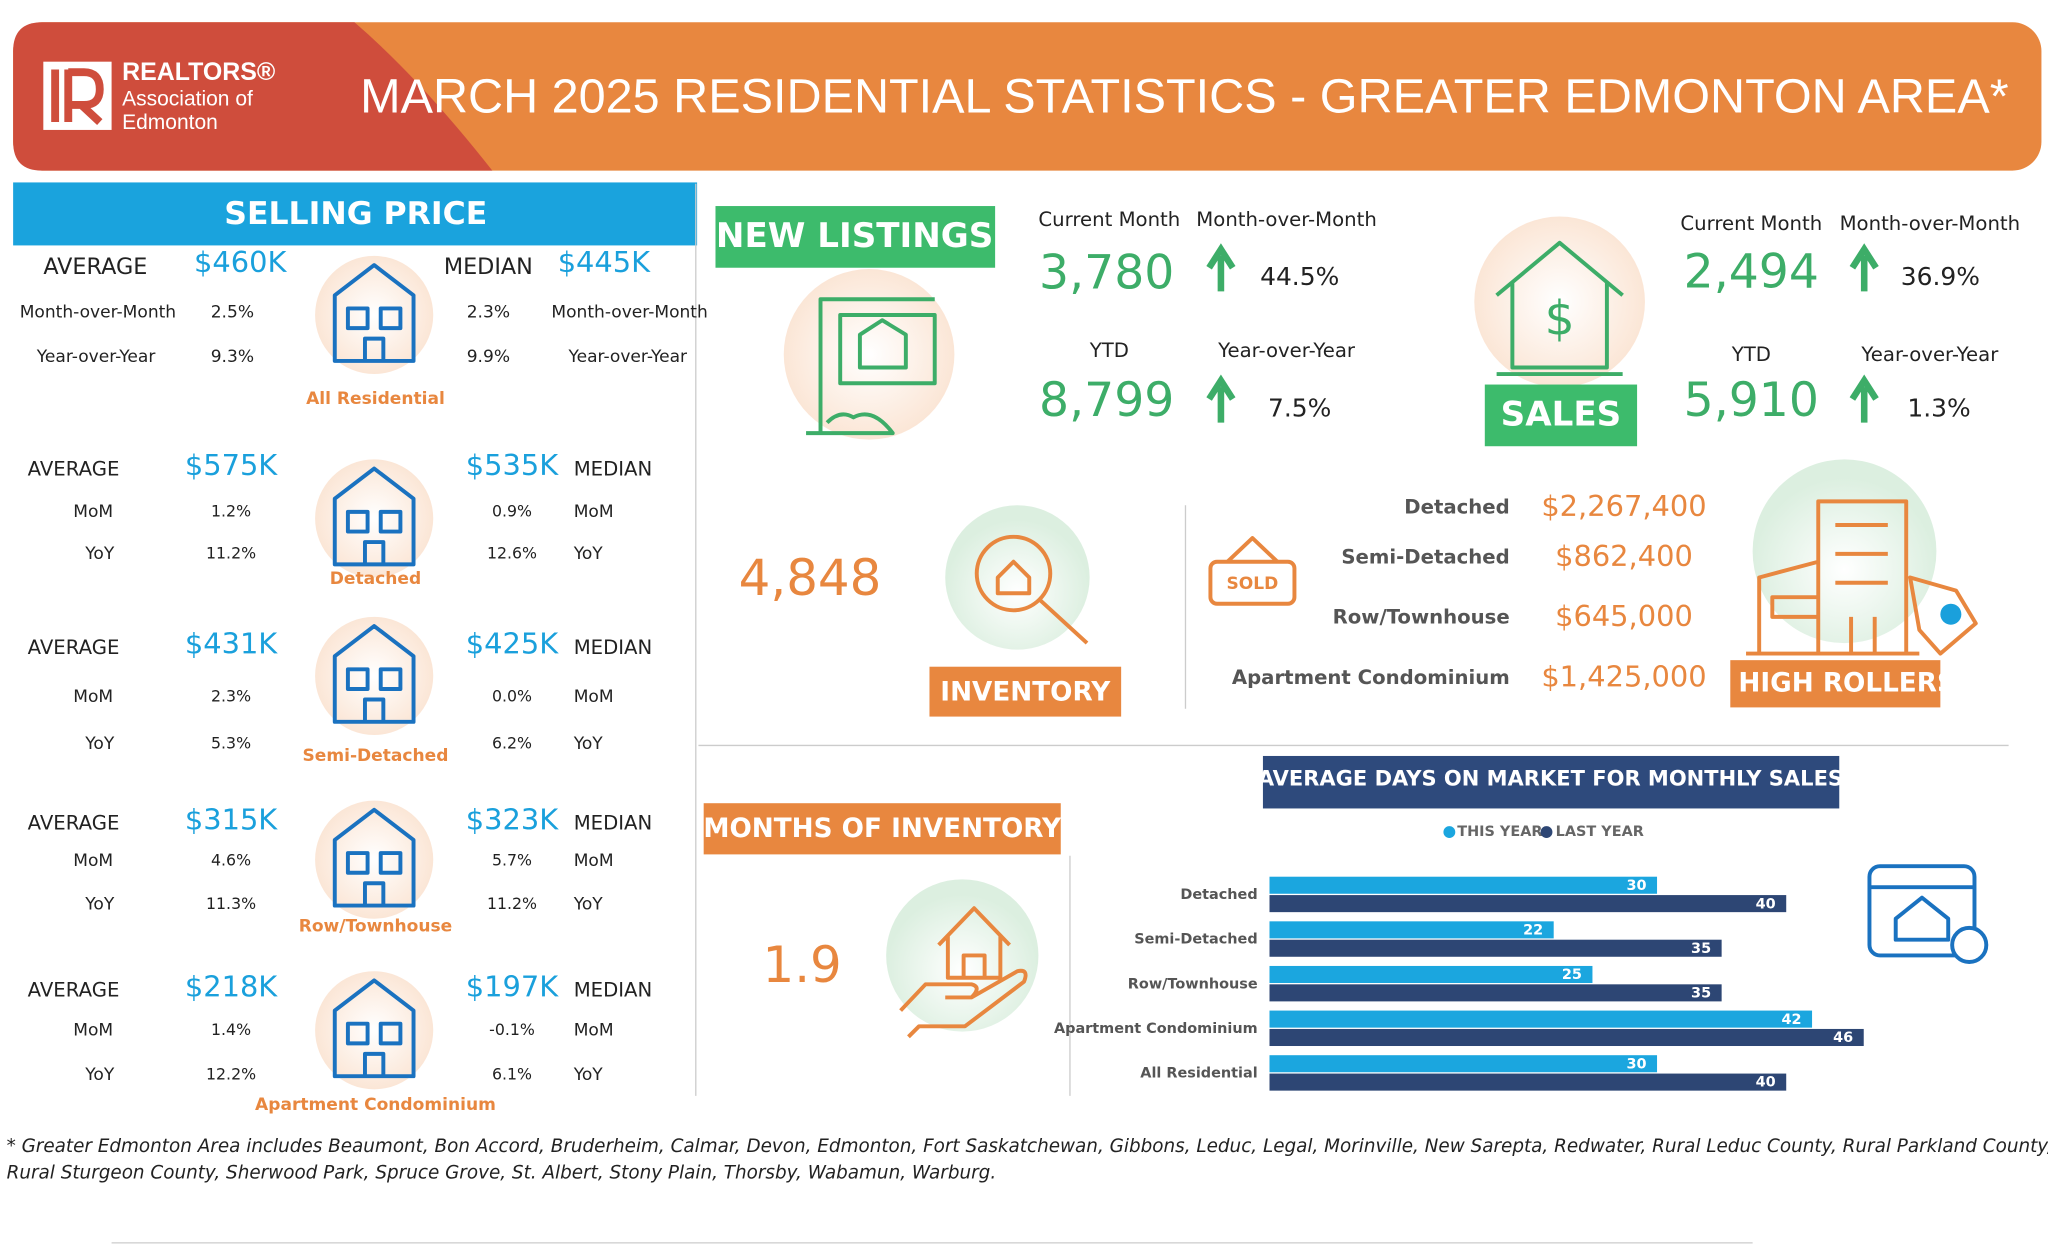  Describe the element at coordinates (1106, 400) in the screenshot. I see `value: 8,799` at that location.